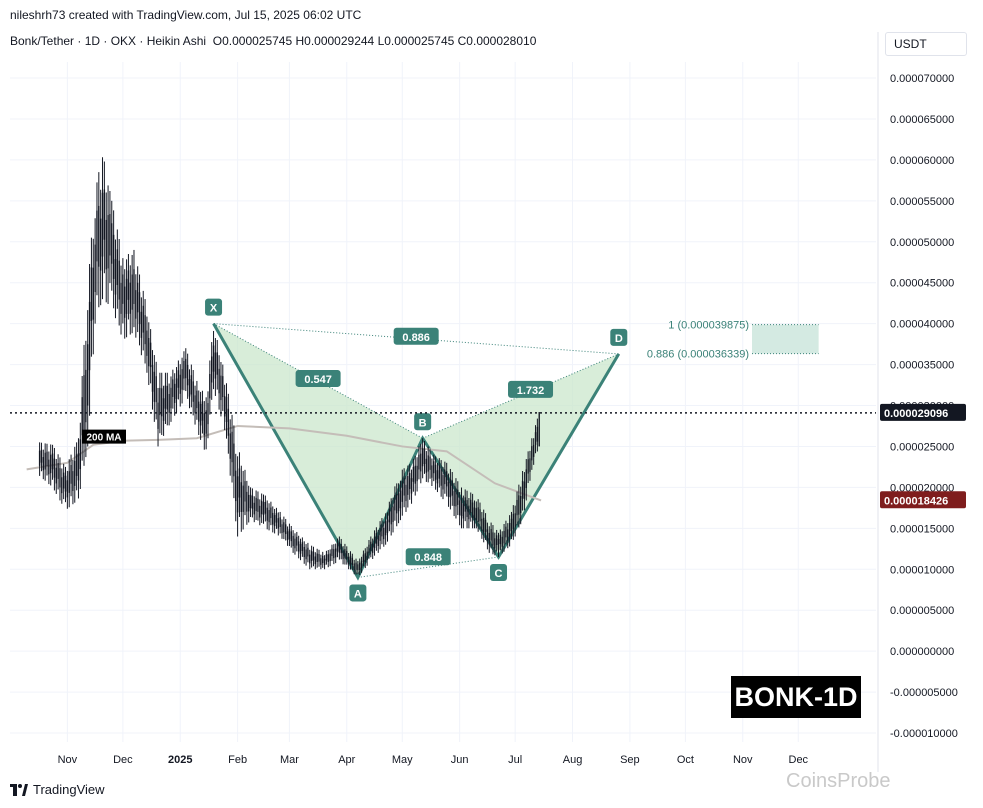 The width and height of the screenshot is (983, 808). What do you see at coordinates (289, 760) in the screenshot?
I see `x-tick-label: Mar` at bounding box center [289, 760].